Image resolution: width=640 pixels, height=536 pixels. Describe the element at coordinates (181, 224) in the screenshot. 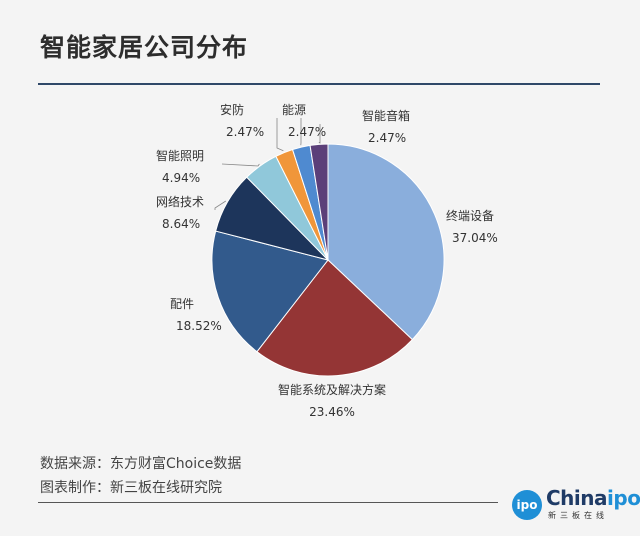

I see `slice-value-label: 8.64%` at that location.